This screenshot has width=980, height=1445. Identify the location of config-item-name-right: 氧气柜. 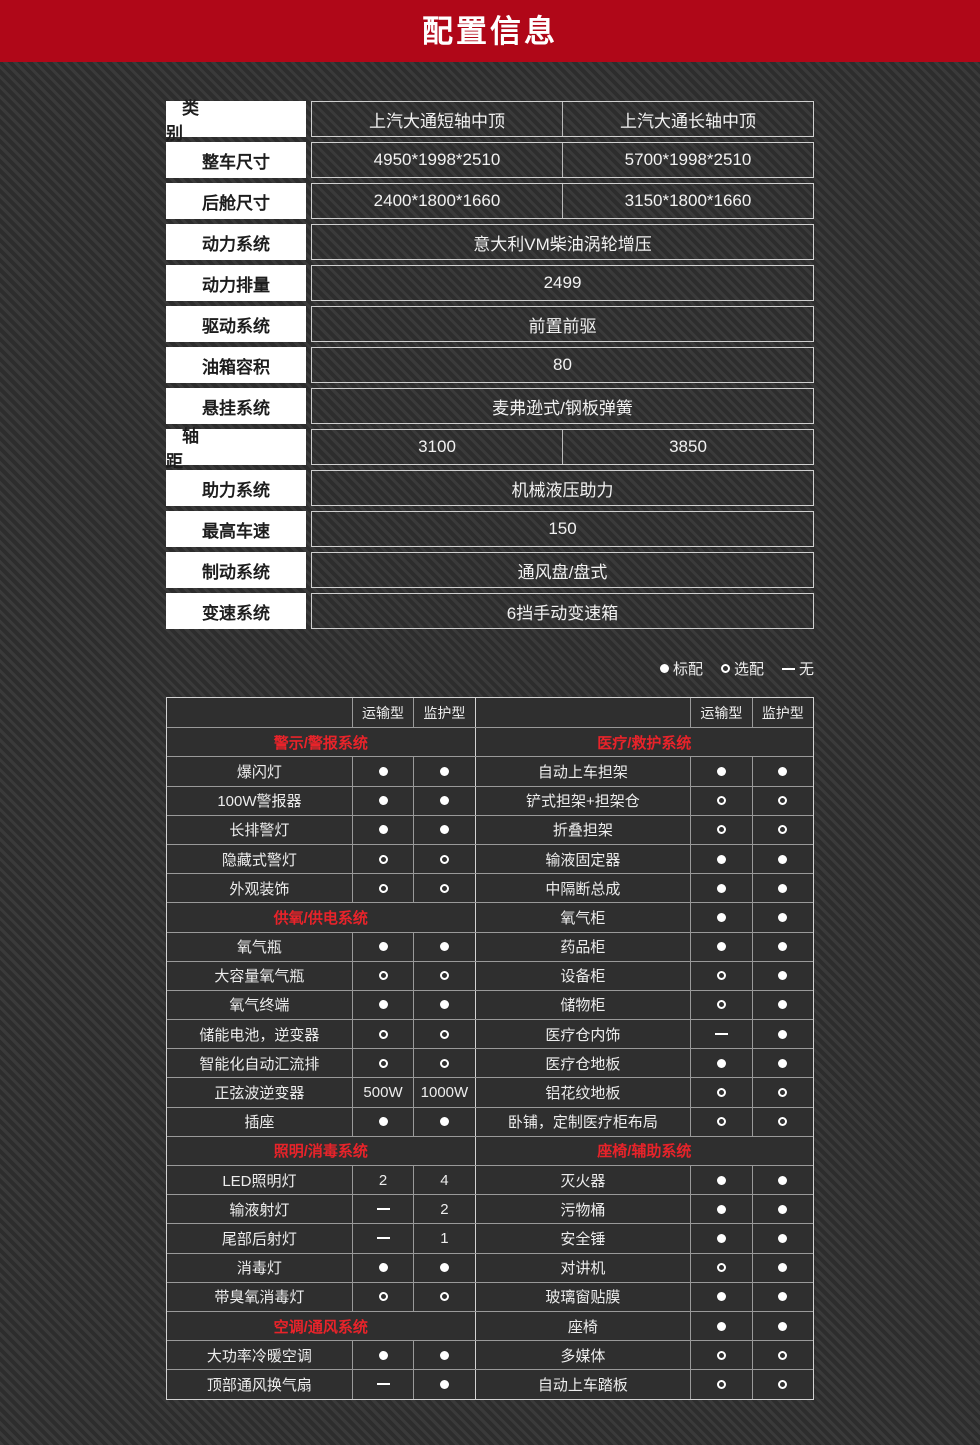
(582, 917).